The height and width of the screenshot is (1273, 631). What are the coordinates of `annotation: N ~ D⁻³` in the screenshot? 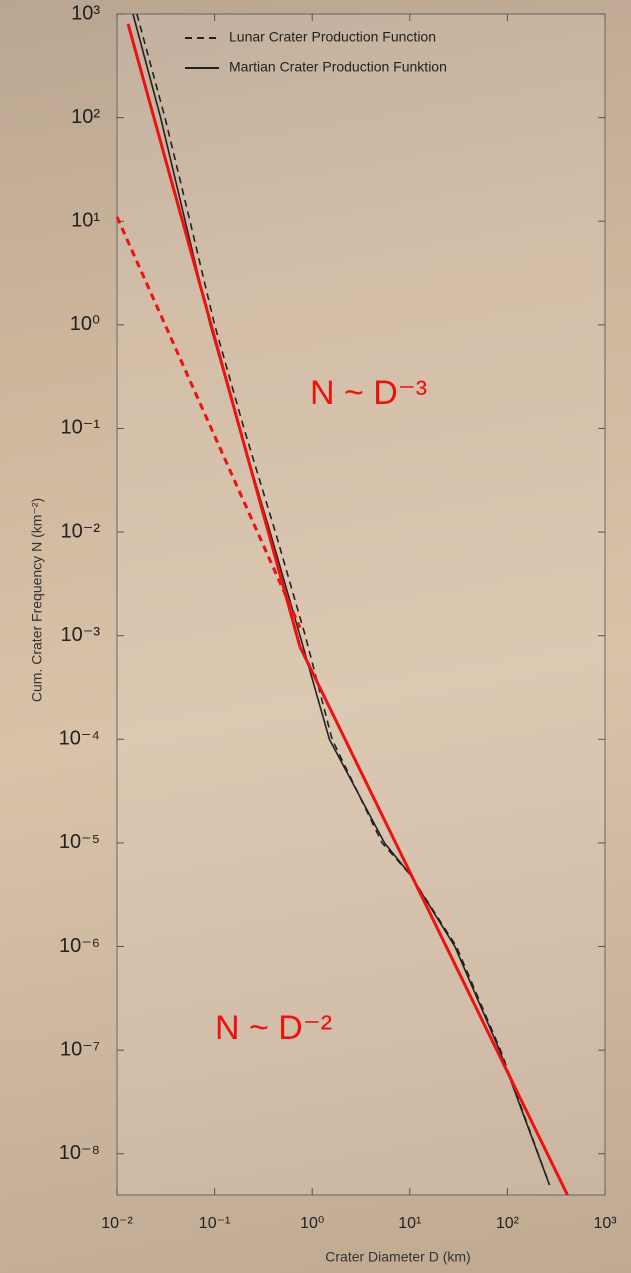 It's located at (368, 393).